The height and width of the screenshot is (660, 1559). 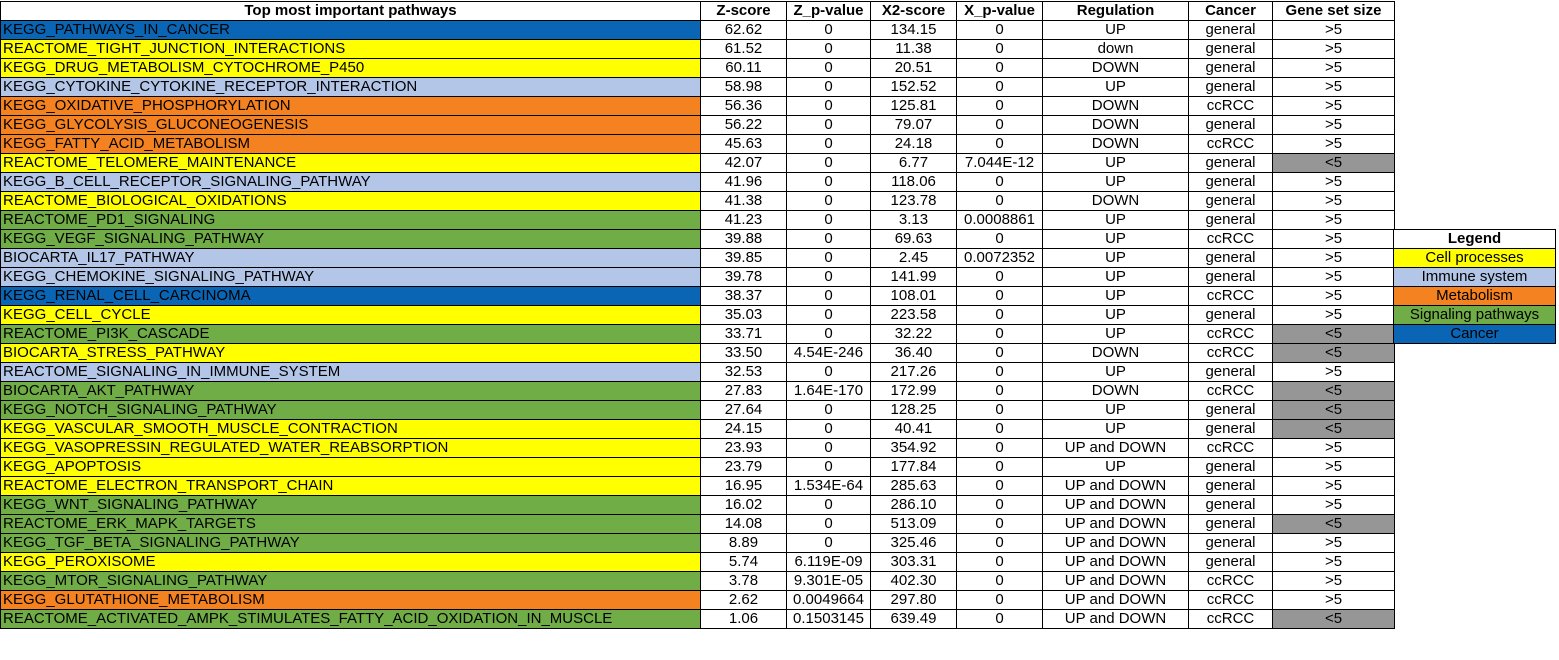 I want to click on z-score-cell: 61.52, so click(x=743, y=49).